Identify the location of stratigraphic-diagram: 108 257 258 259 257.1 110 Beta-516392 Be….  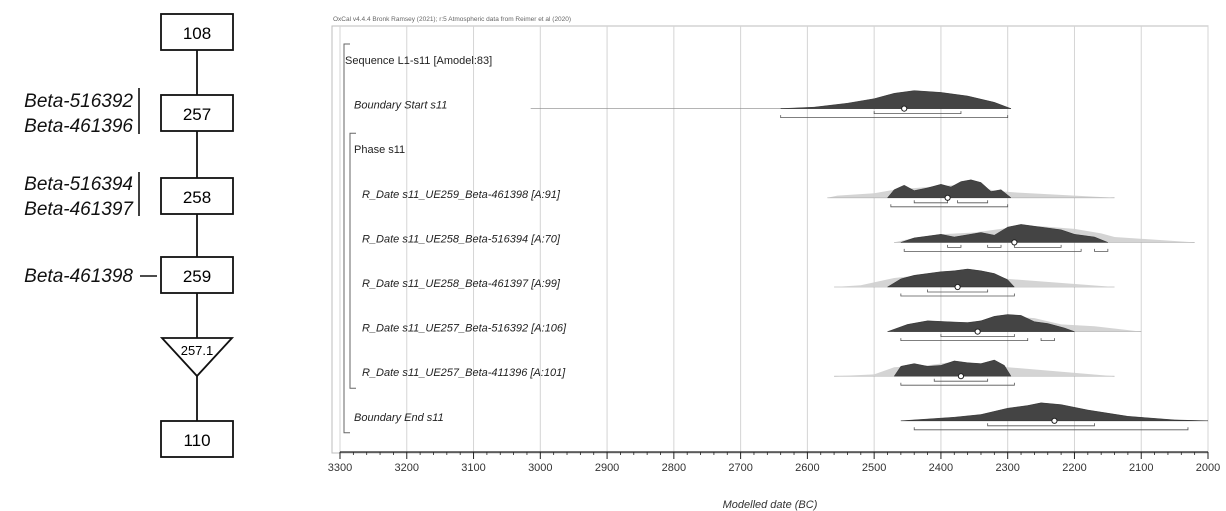
(129, 235).